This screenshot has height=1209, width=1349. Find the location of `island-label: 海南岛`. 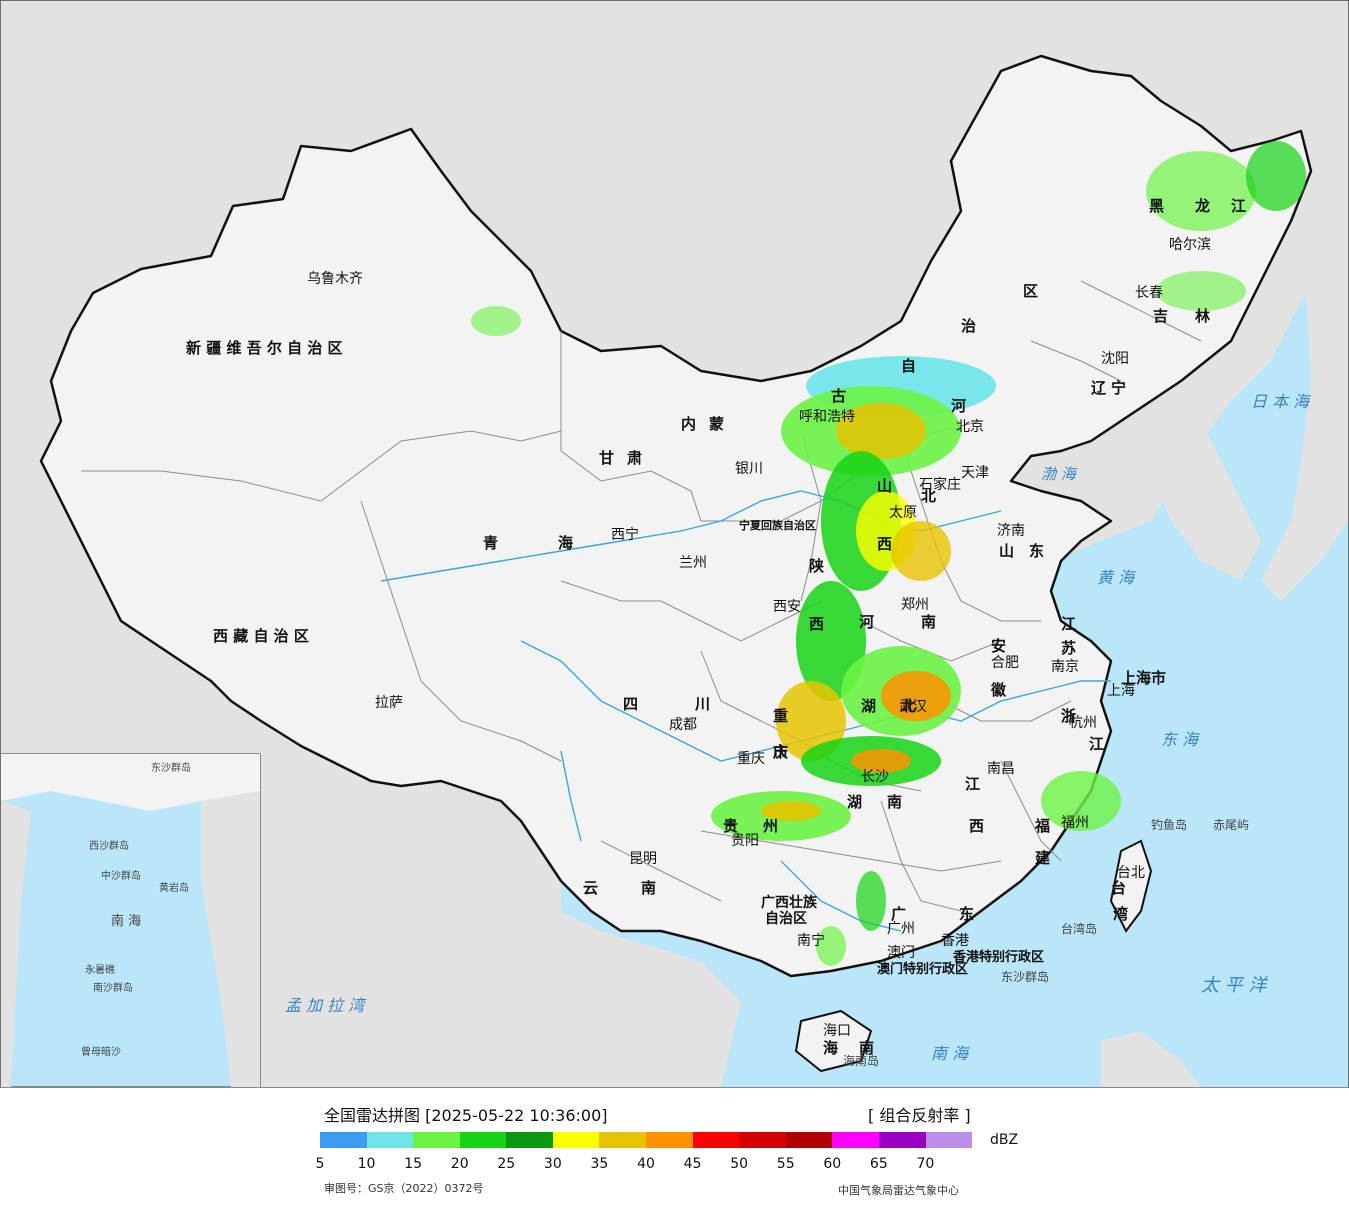

island-label: 海南岛 is located at coordinates (861, 1060).